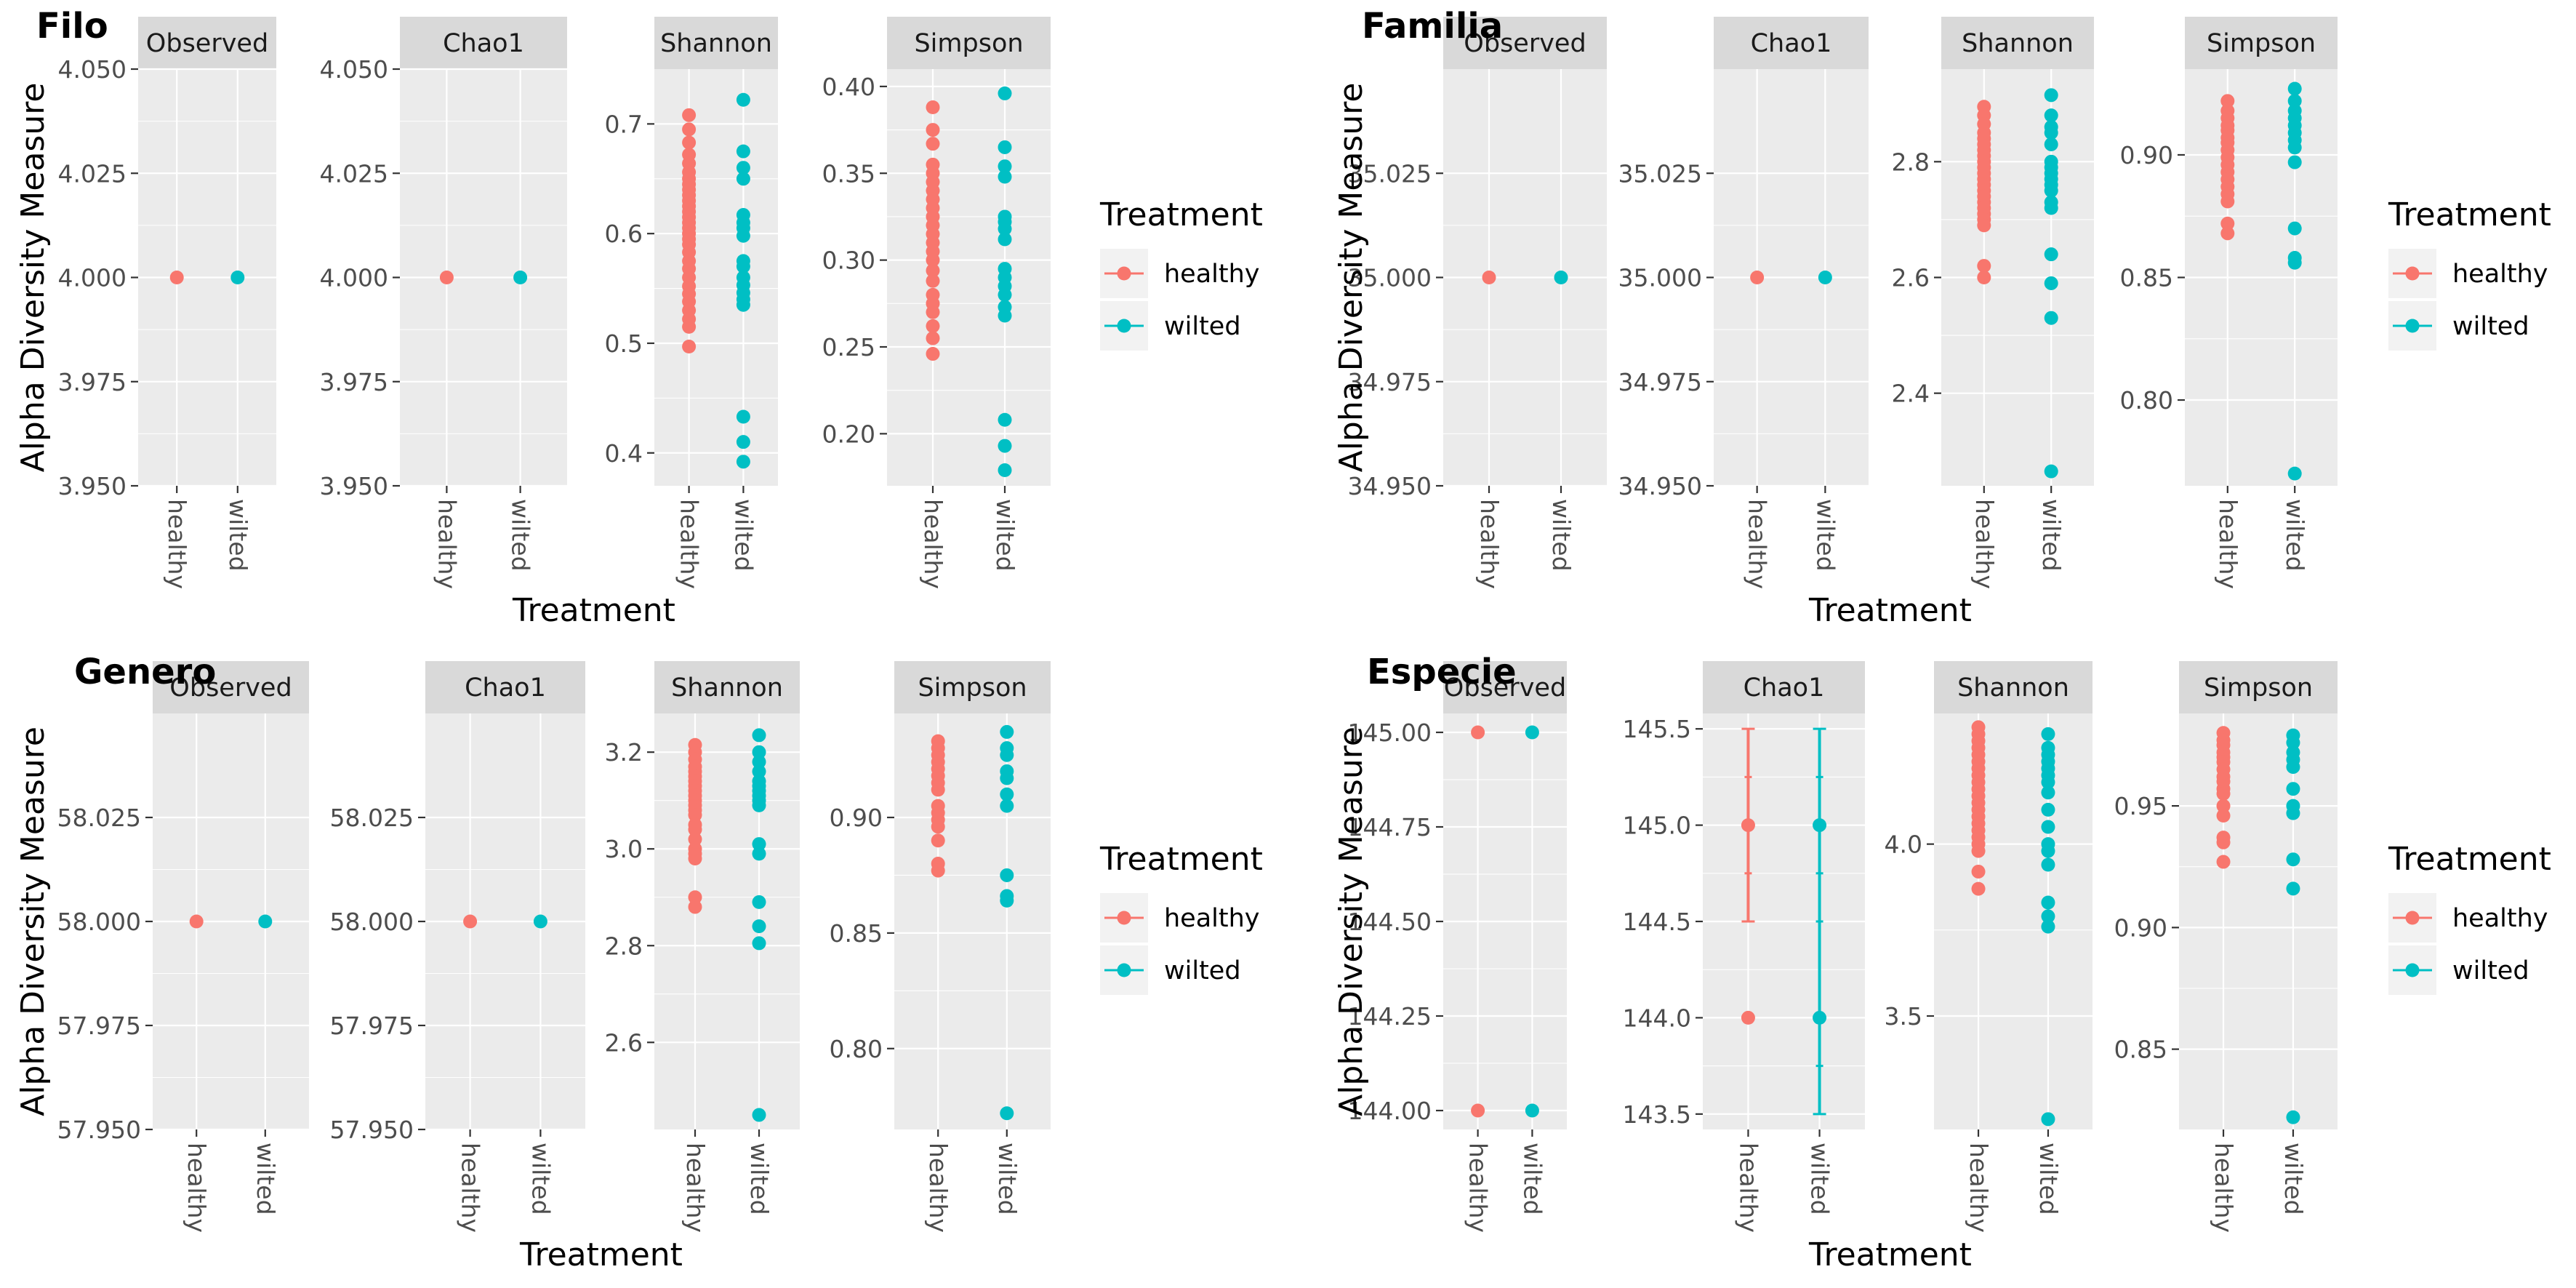  I want to click on y-tick-label: 0.80, so click(857, 1049).